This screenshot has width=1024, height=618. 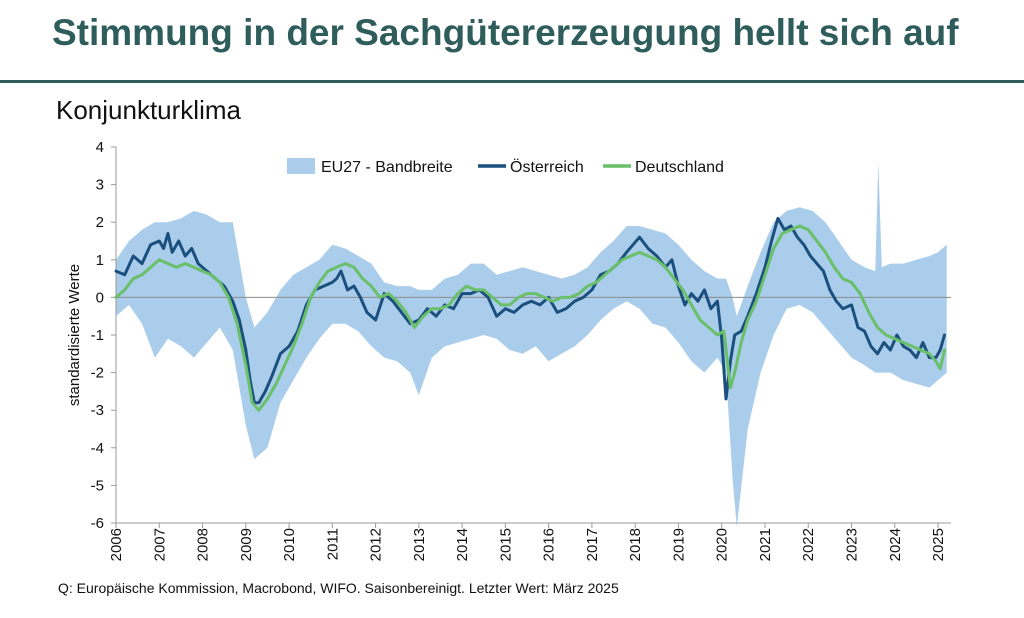 I want to click on x-tick-label: 2019, so click(x=678, y=544).